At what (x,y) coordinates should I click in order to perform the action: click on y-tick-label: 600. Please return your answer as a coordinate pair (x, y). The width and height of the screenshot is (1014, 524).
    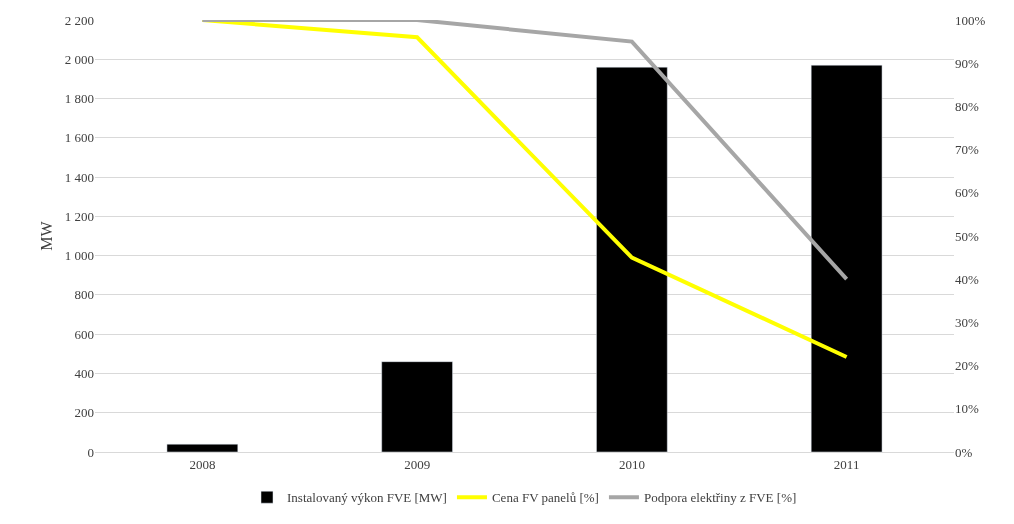
    Looking at the image, I should click on (84, 334).